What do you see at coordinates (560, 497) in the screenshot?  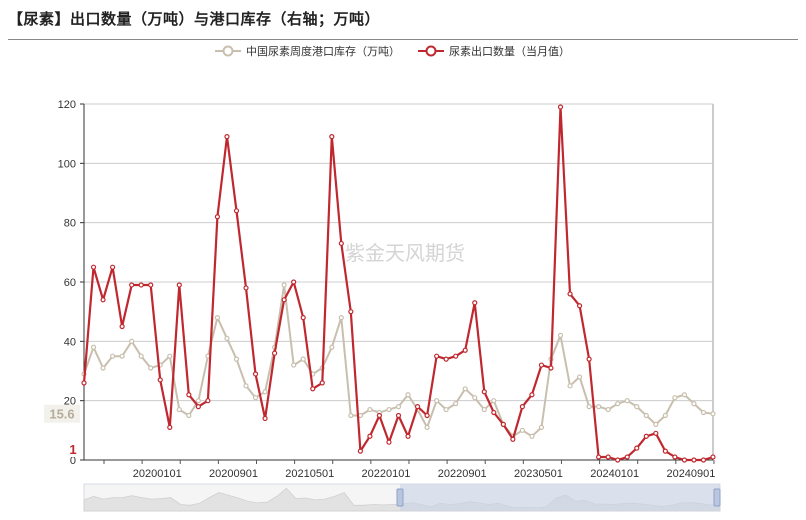 I see `zoom-selected-range` at bounding box center [560, 497].